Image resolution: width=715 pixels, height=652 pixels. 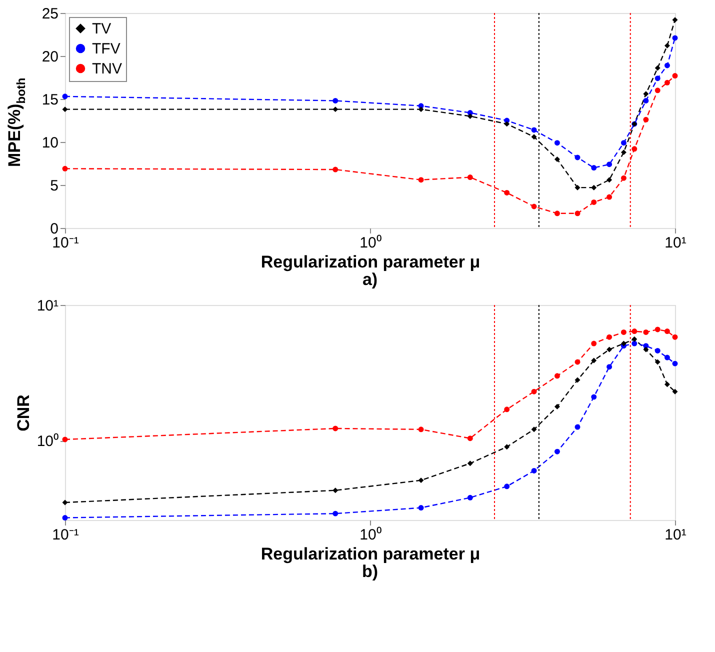 What do you see at coordinates (50, 57) in the screenshot?
I see `y-tick-label: 20` at bounding box center [50, 57].